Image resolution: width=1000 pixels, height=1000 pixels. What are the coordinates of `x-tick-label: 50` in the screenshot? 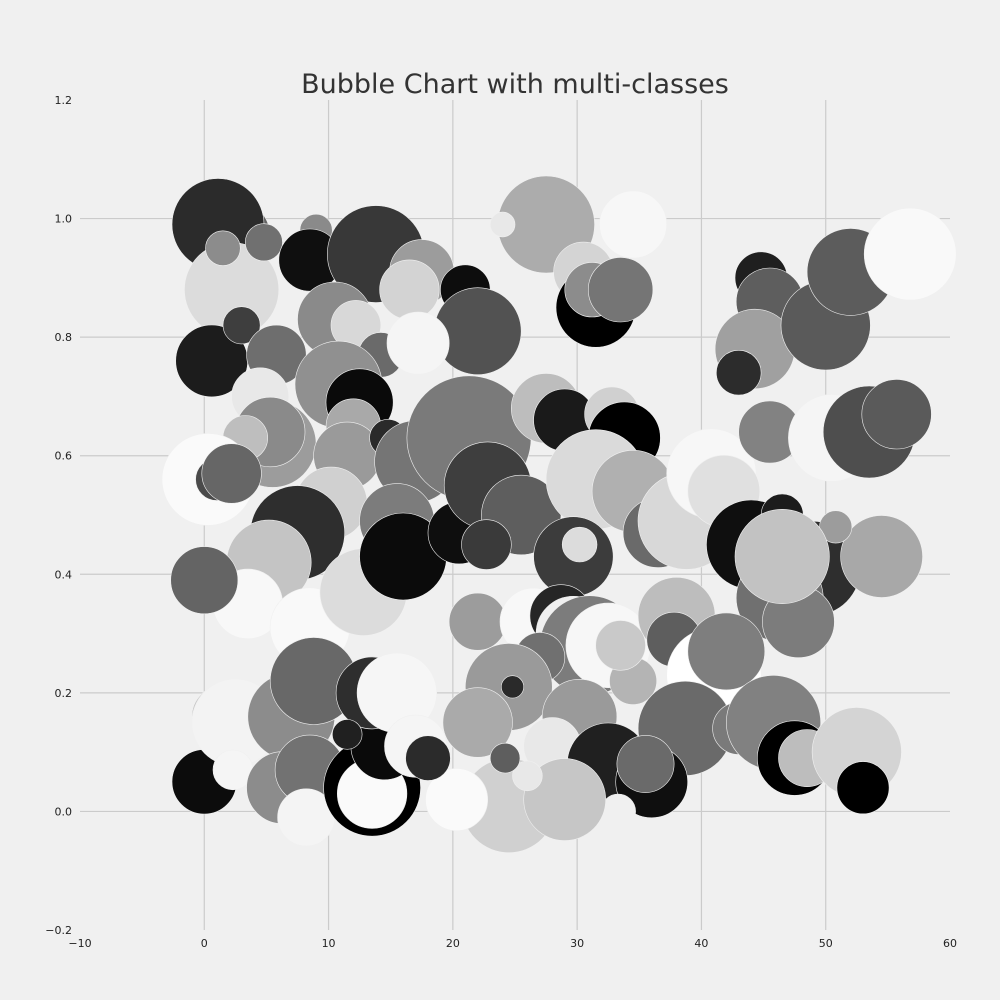 It's located at (826, 943).